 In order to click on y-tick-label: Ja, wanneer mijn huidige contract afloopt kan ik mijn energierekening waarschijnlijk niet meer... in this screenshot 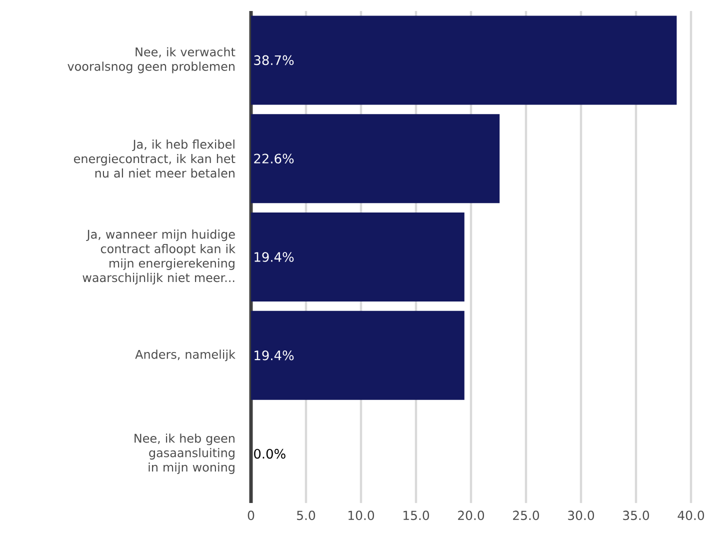, I will do `click(159, 257)`.